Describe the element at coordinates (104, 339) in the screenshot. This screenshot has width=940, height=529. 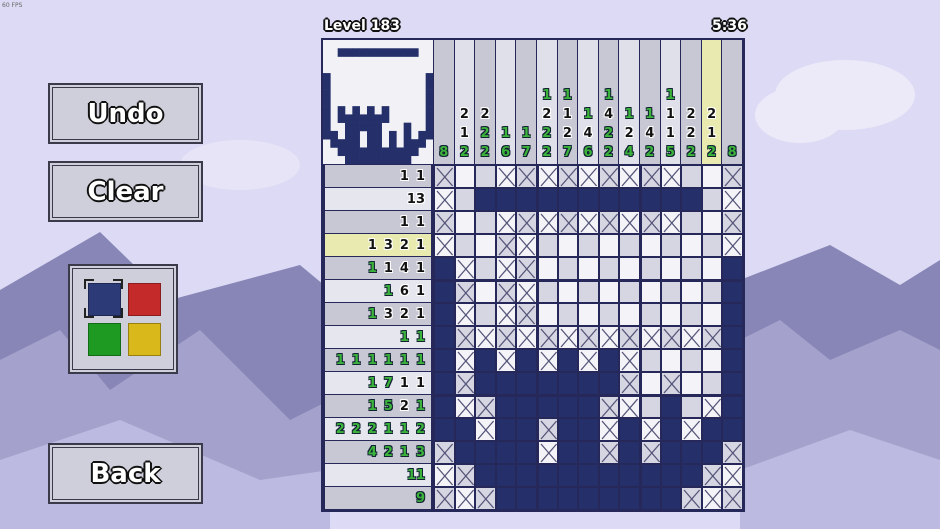
I see `color-swatch-green` at that location.